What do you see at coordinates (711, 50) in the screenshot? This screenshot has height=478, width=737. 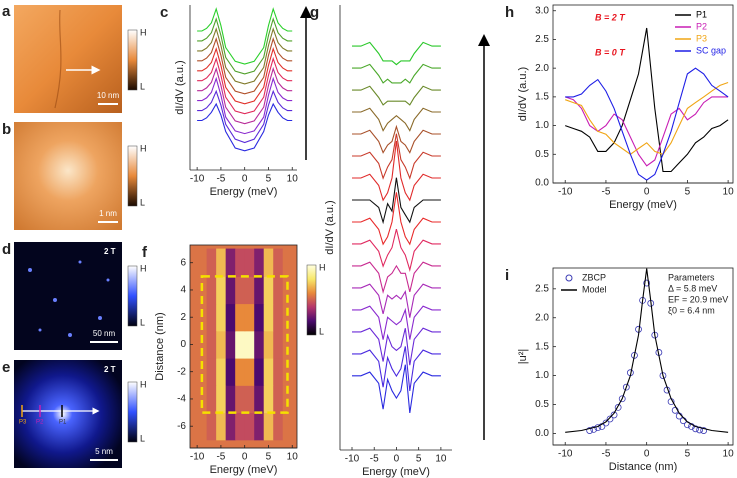 I see `legend-label: SC gap` at bounding box center [711, 50].